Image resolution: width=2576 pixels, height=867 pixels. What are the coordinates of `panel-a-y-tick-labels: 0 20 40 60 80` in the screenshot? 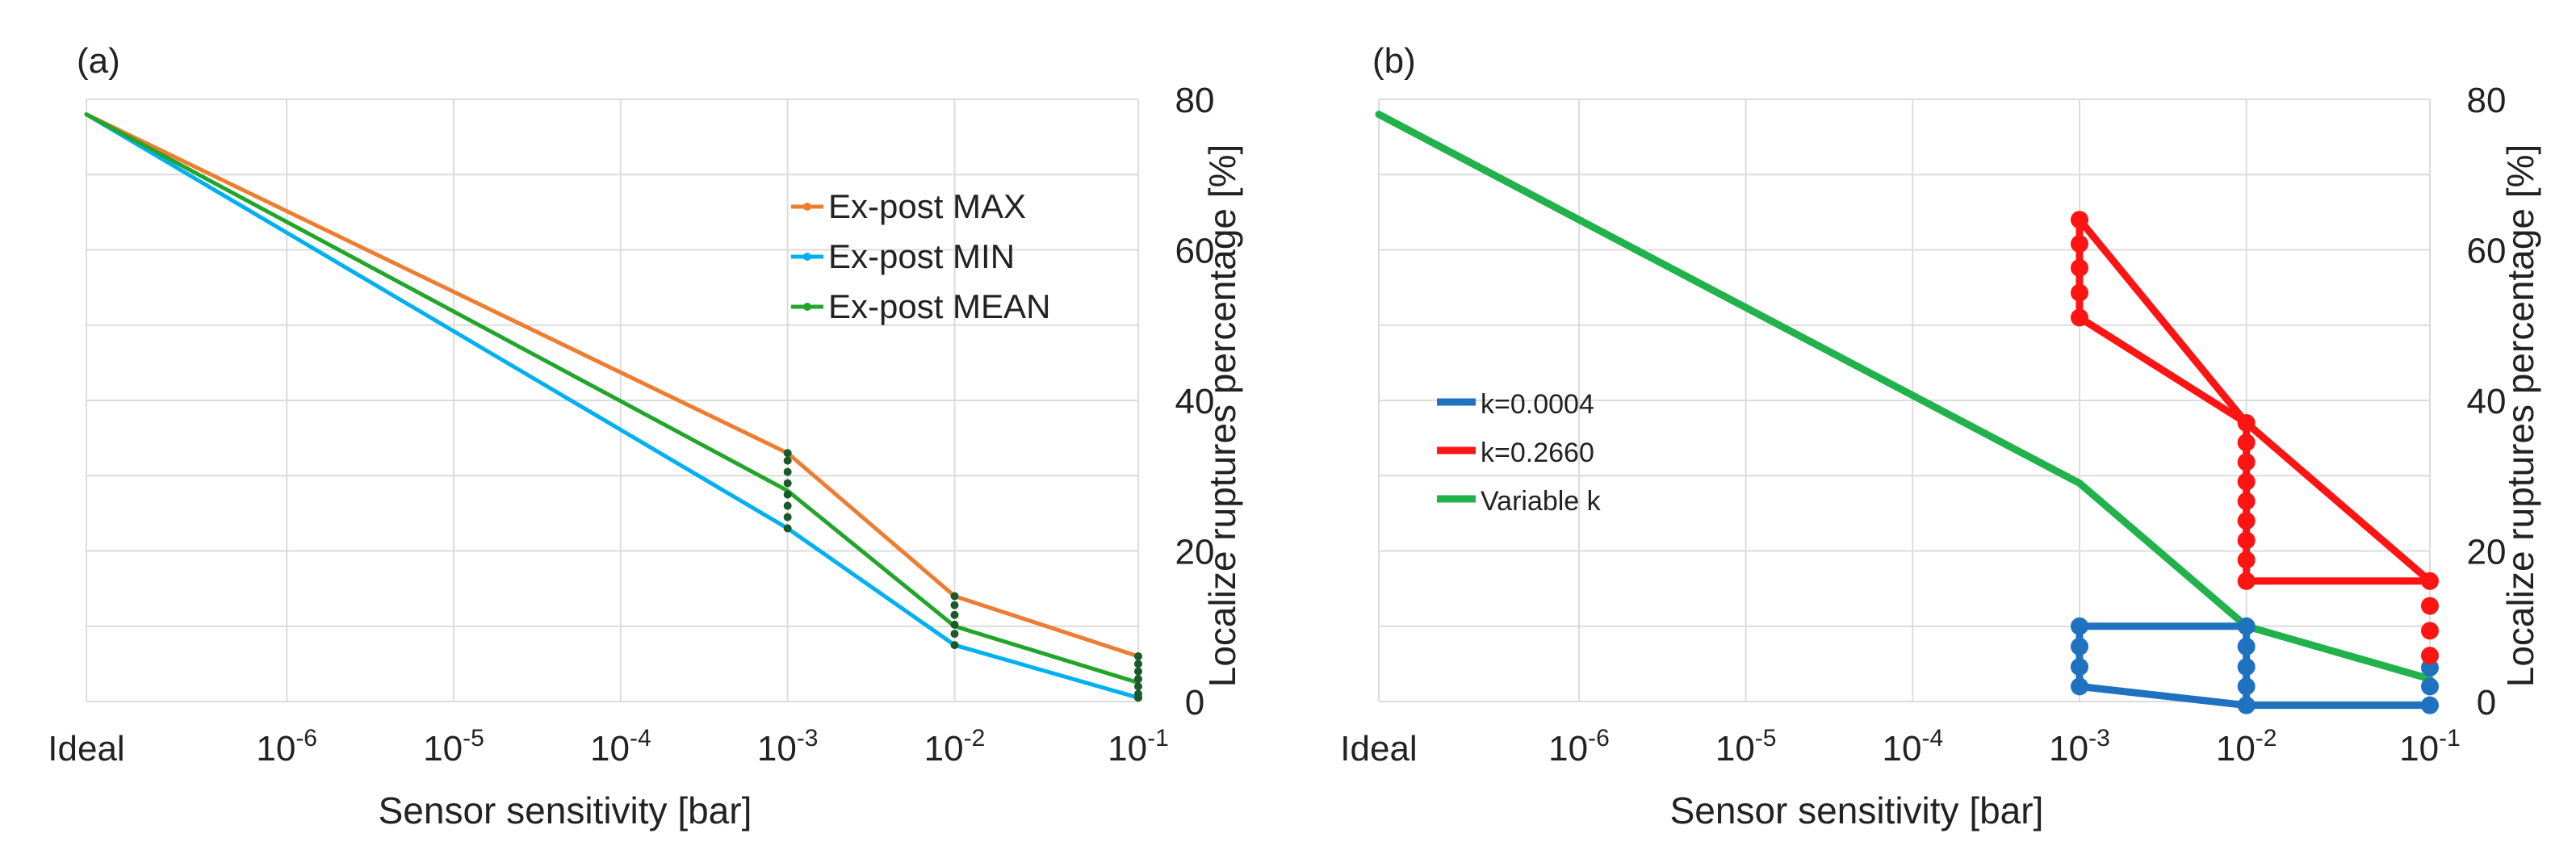 It's located at (1195, 401).